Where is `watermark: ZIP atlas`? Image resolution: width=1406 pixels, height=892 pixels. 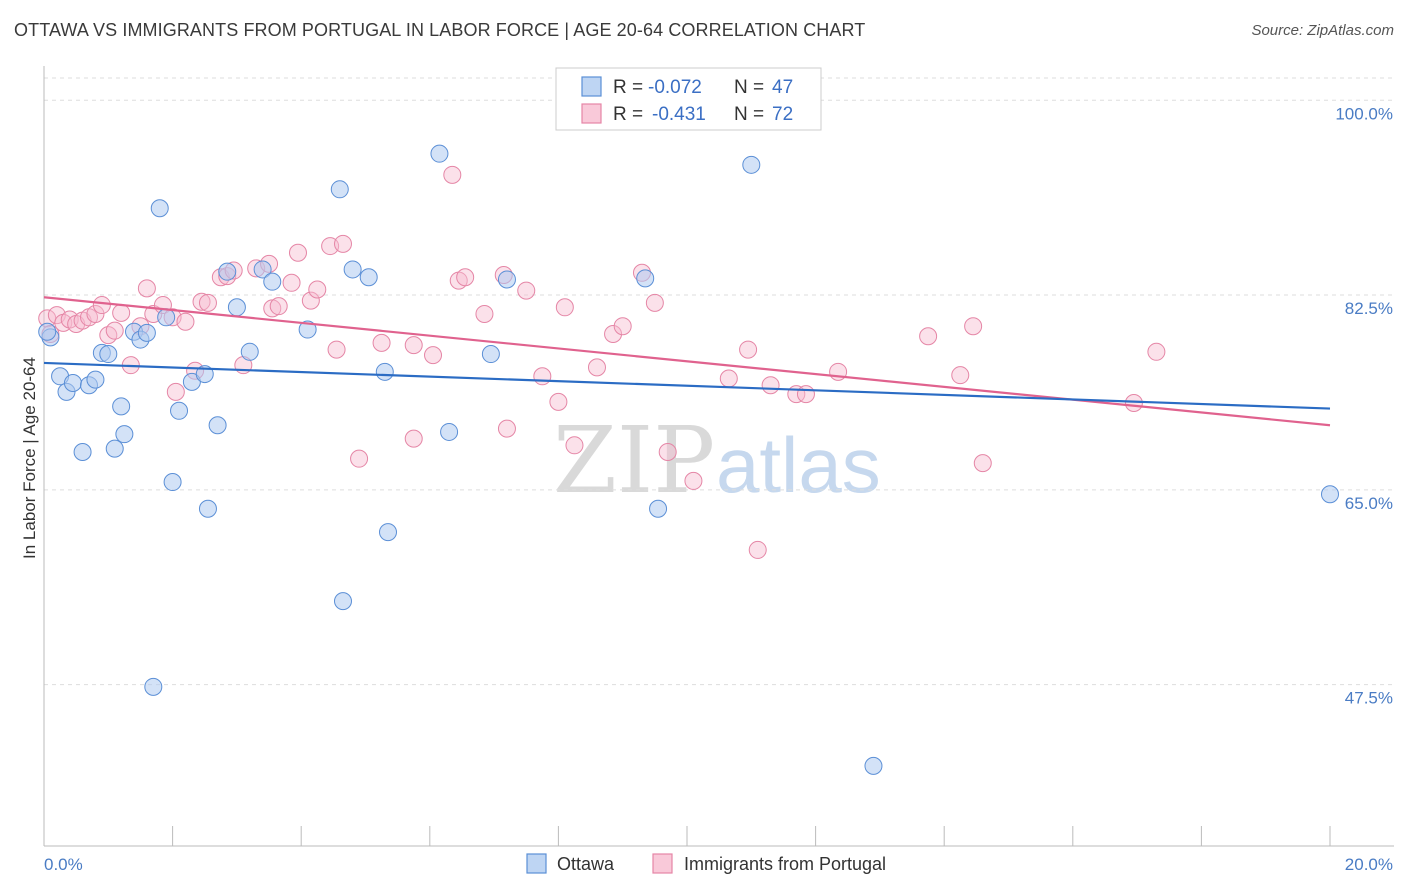
watermark: ZIP atlas is located at coordinates (717, 460).